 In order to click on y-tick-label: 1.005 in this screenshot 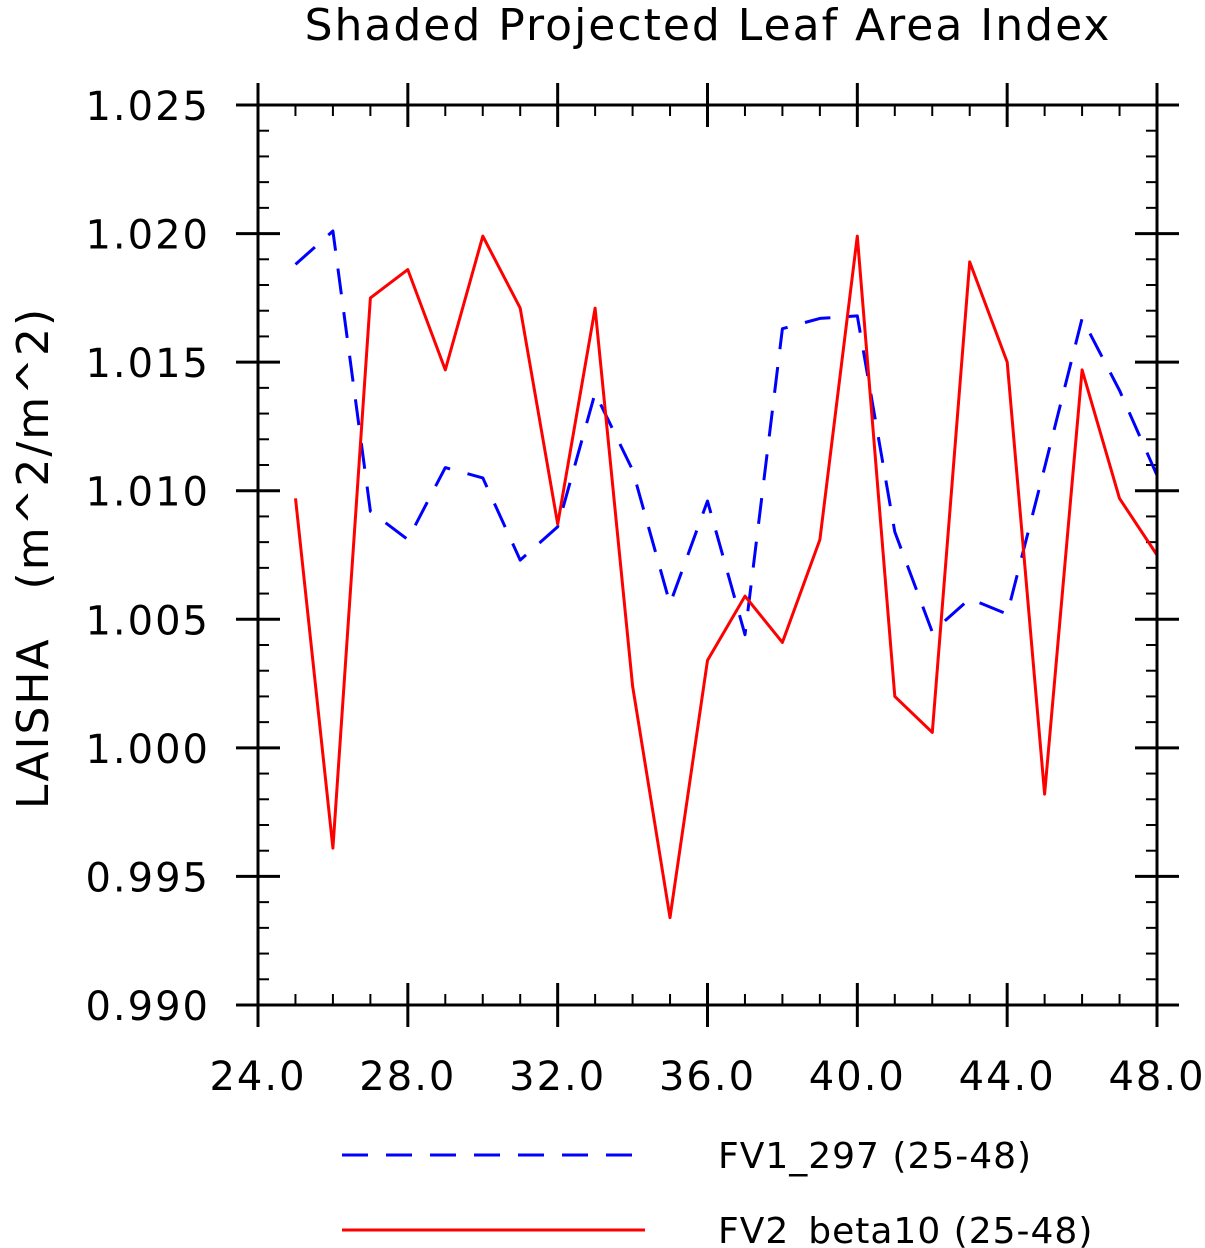, I will do `click(147, 621)`.